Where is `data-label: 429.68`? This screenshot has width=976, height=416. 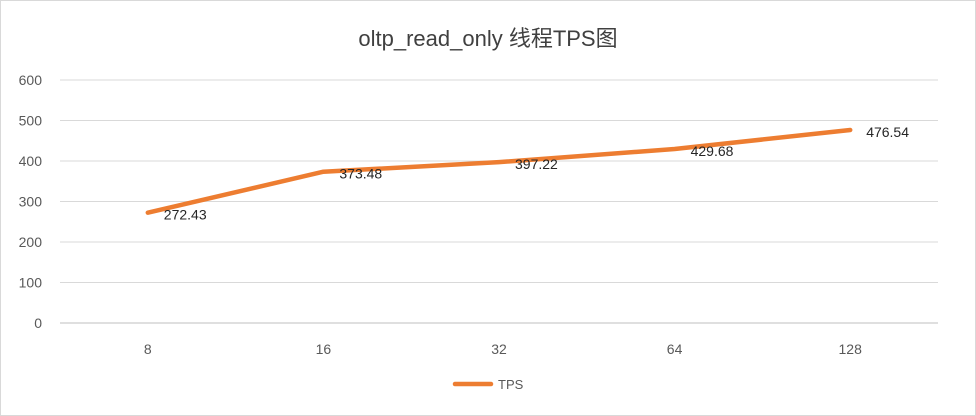 data-label: 429.68 is located at coordinates (712, 151).